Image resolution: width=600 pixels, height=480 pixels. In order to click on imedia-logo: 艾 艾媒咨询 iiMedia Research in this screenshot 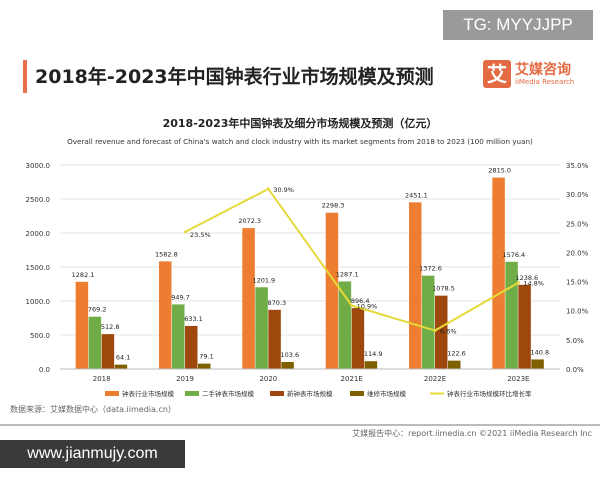, I will do `click(528, 74)`.